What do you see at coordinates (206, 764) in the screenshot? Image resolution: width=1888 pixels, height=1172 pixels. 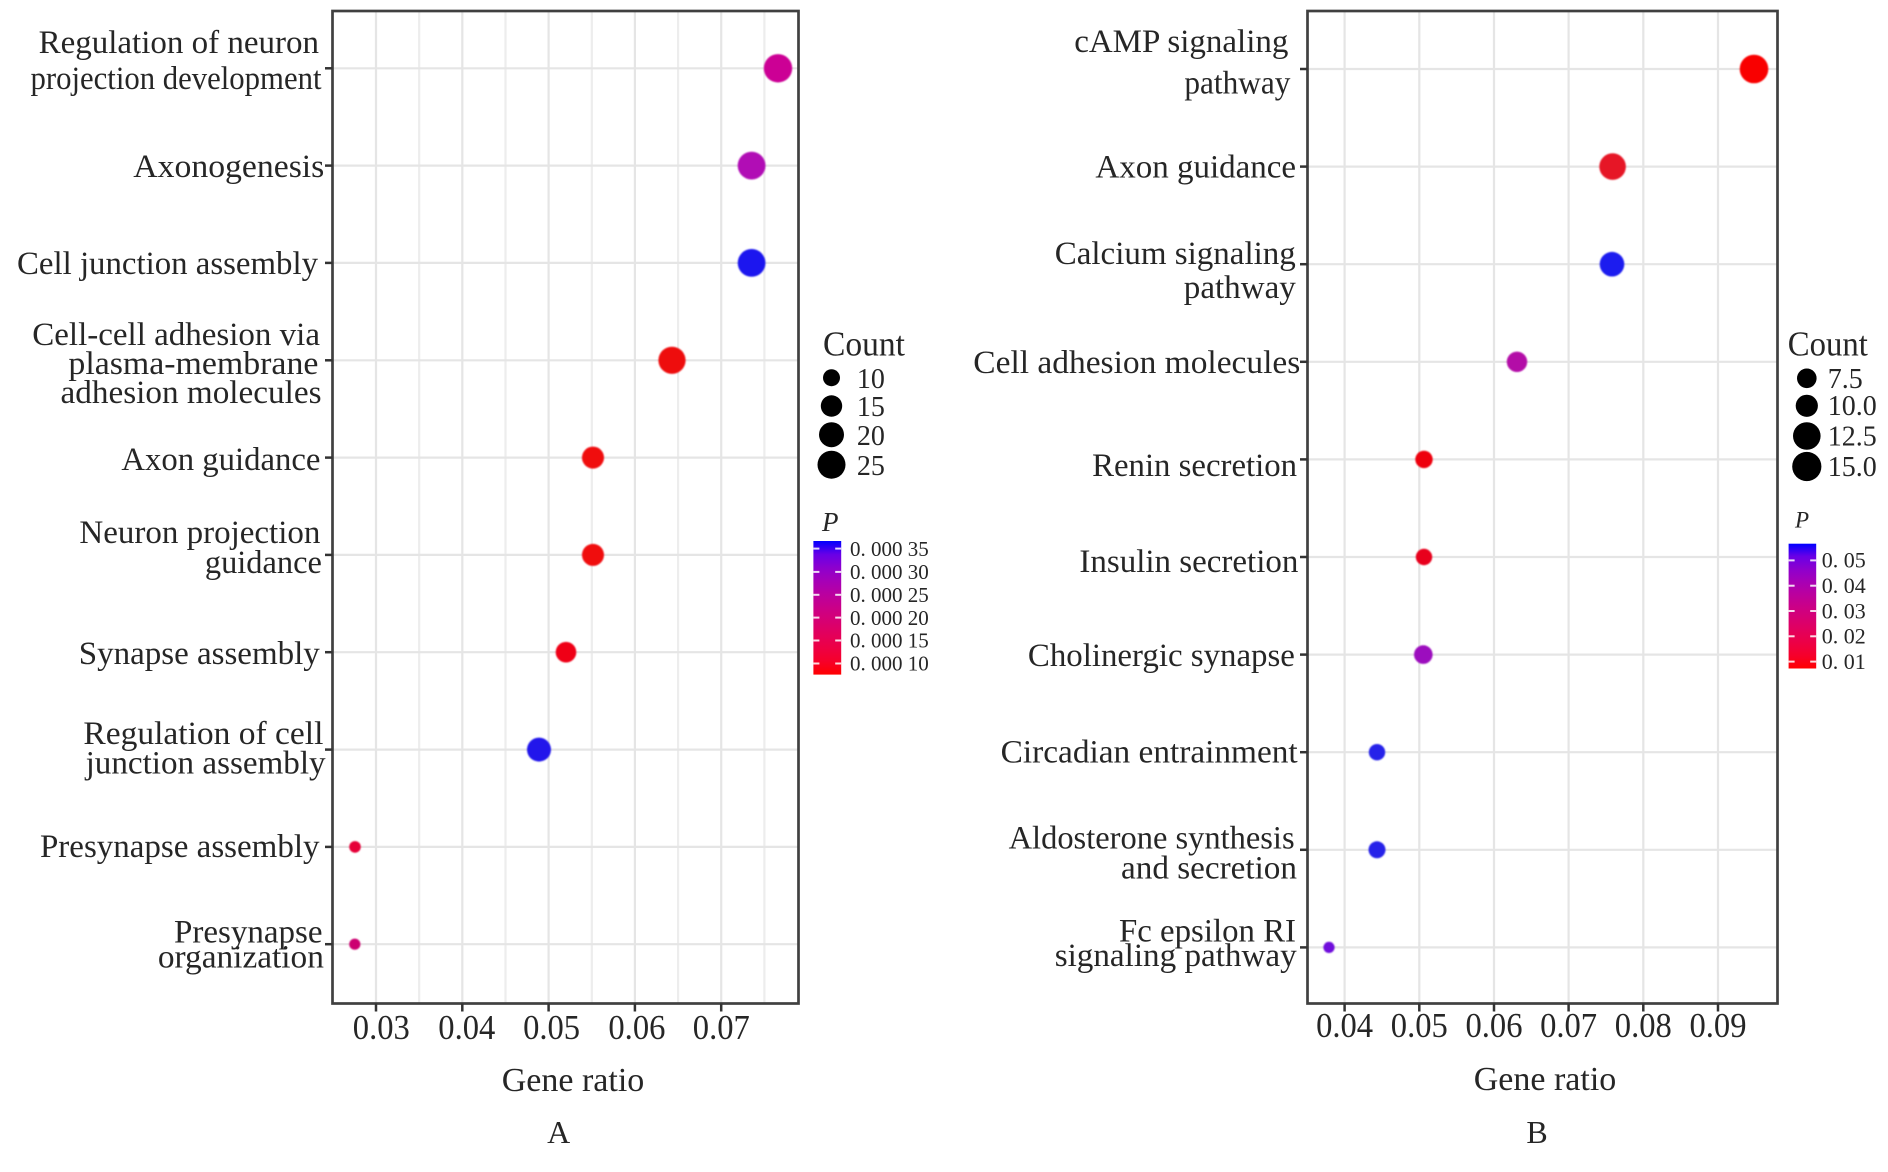 I see `svg-text: junction assembly` at bounding box center [206, 764].